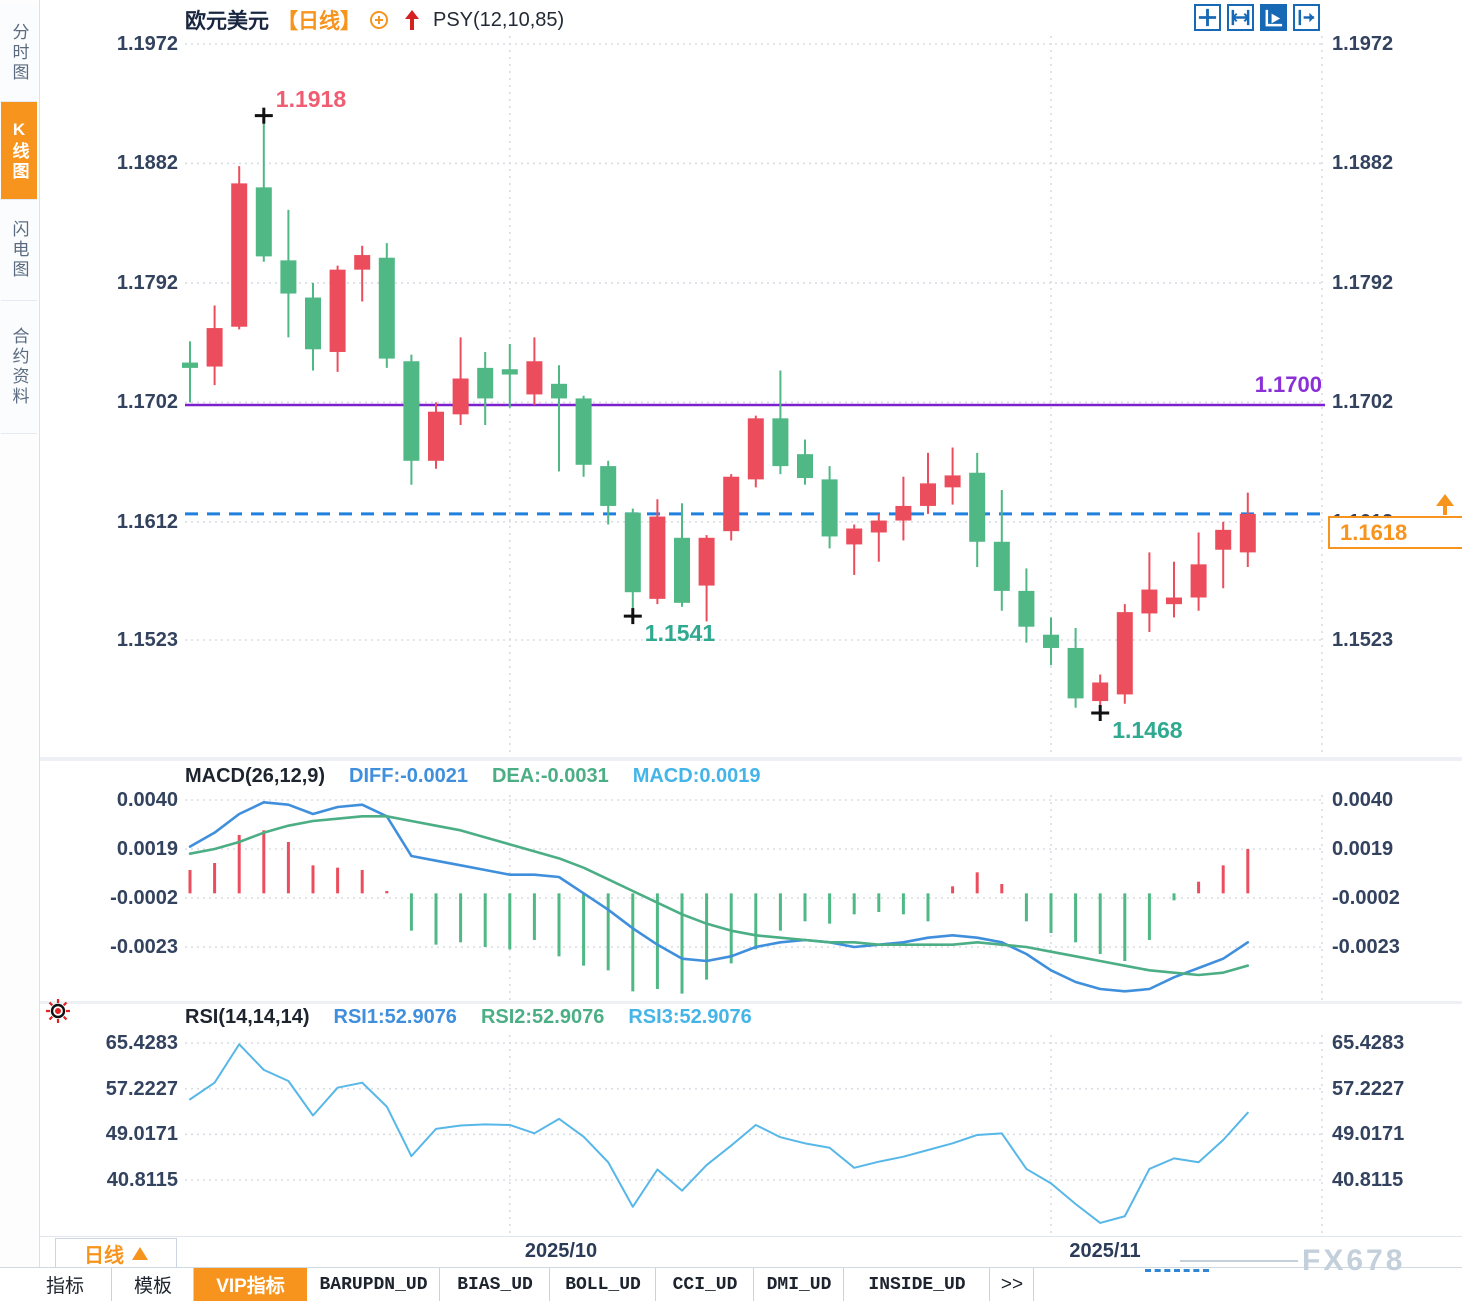 The image size is (1462, 1301). I want to click on price-up-arrow-stem, so click(1445, 510).